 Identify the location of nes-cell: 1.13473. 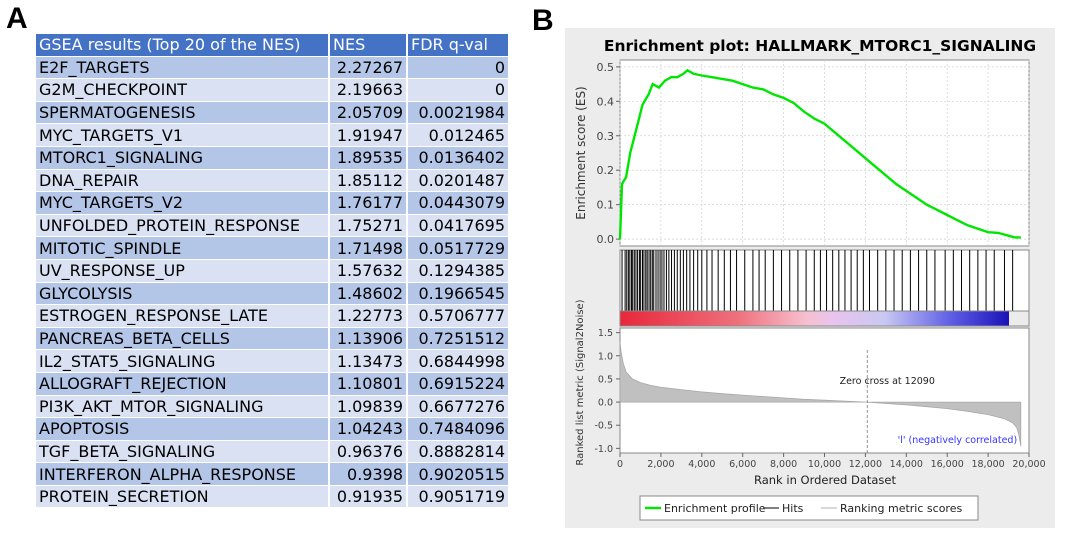
(368, 361).